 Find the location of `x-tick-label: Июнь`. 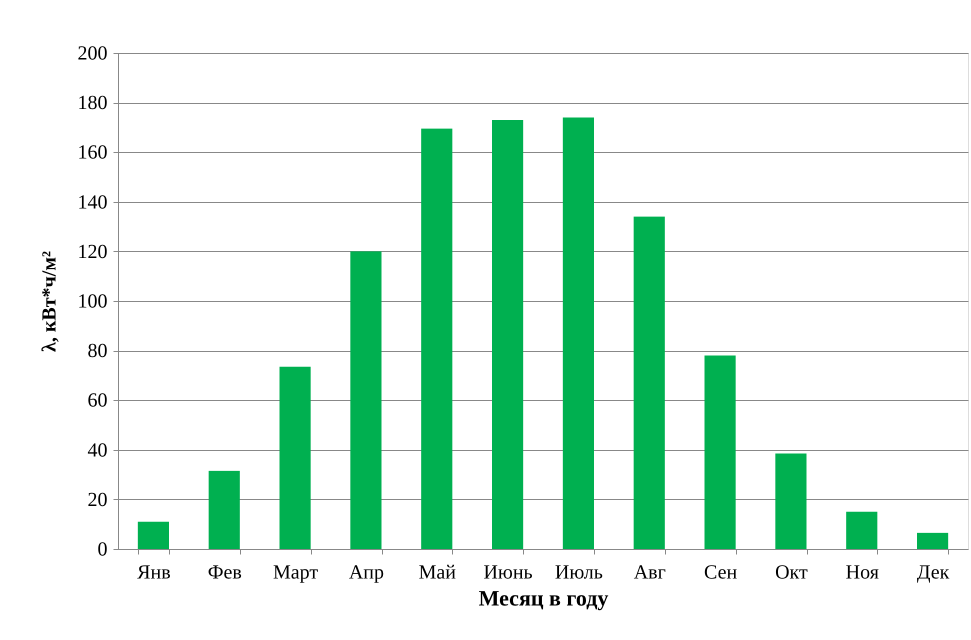

x-tick-label: Июнь is located at coordinates (508, 573).